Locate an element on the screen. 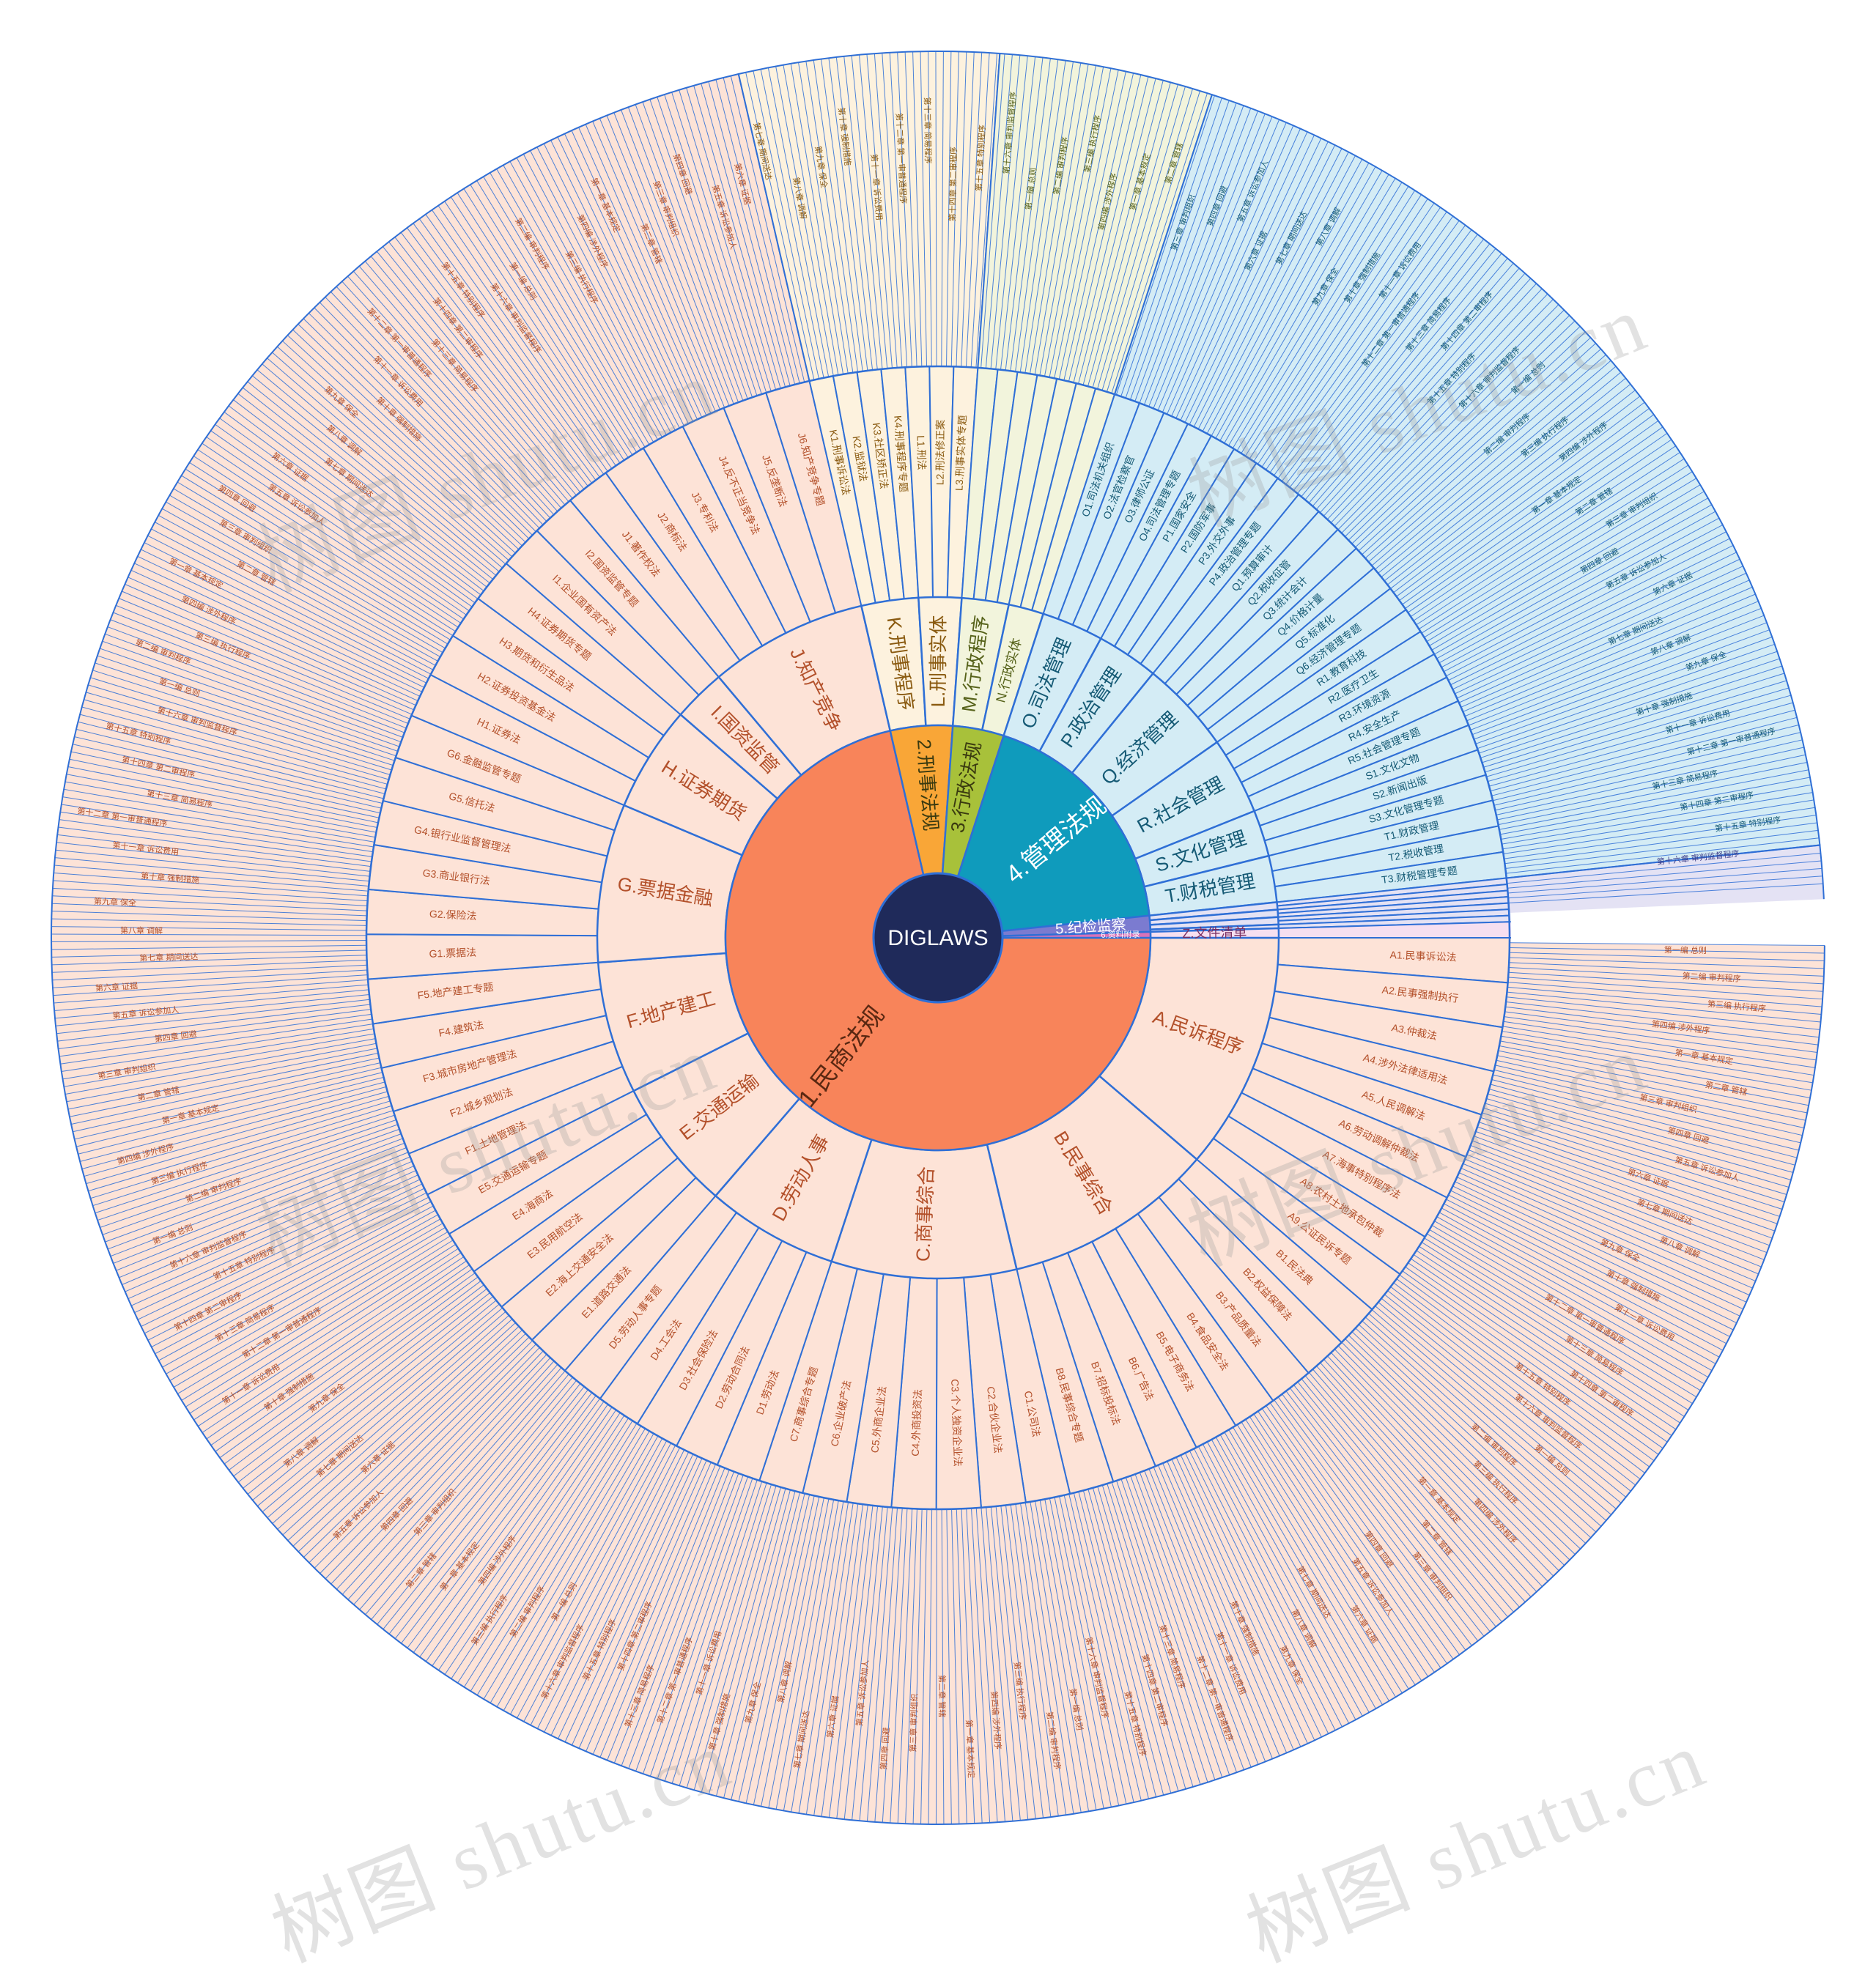 The width and height of the screenshot is (1876, 1984). sub-ring is located at coordinates (938, 938).